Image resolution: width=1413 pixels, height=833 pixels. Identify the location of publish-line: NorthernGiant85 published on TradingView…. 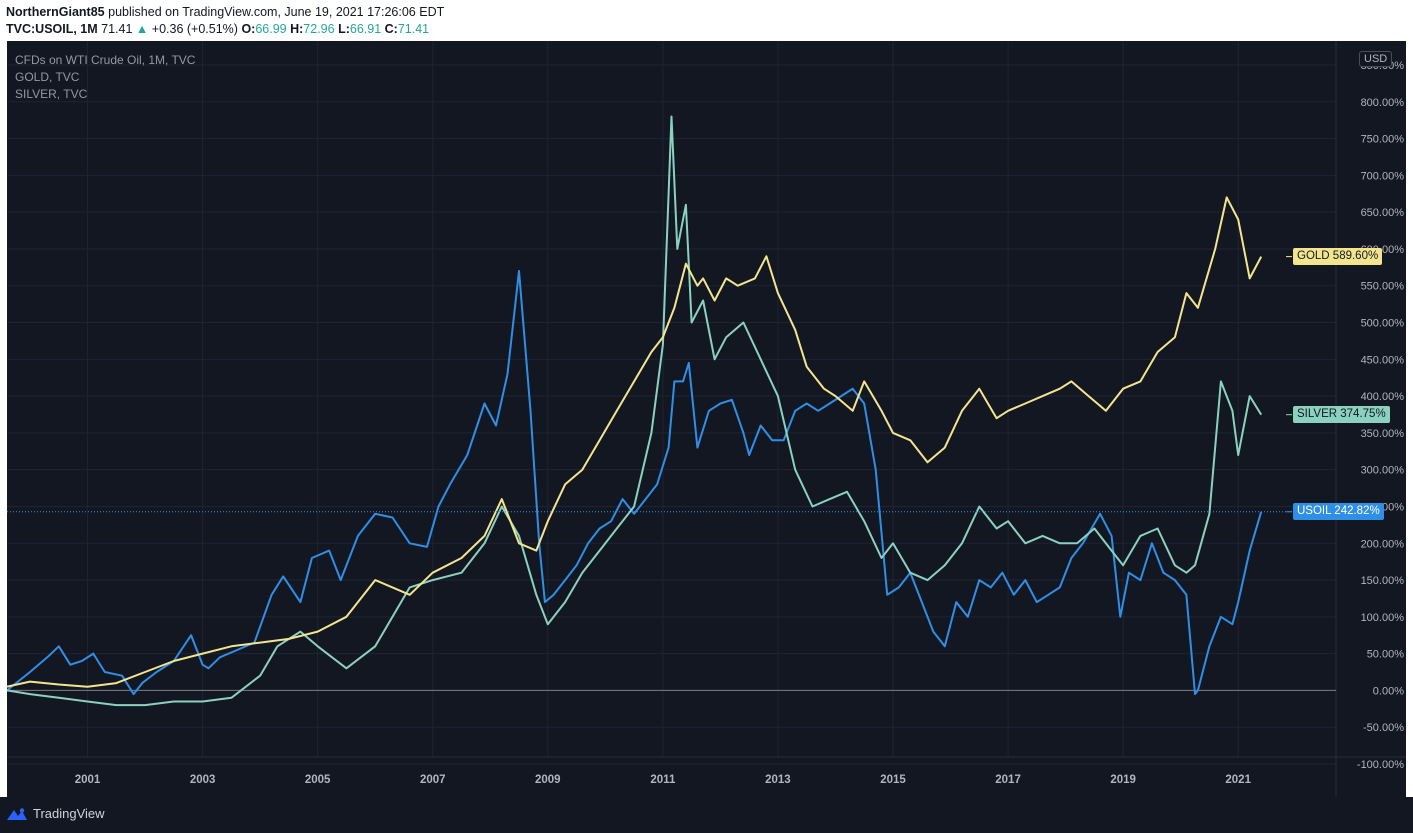
(225, 12).